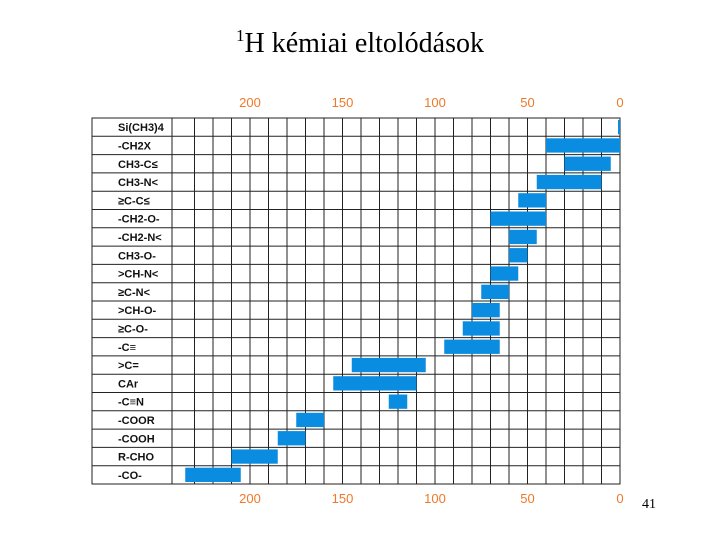  I want to click on category-label: -CH2X, so click(135, 146).